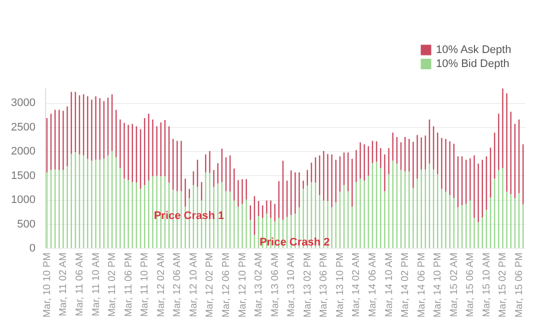 This screenshot has height=323, width=554. I want to click on x-tick-label: Mar, 12 10 PM, so click(242, 285).